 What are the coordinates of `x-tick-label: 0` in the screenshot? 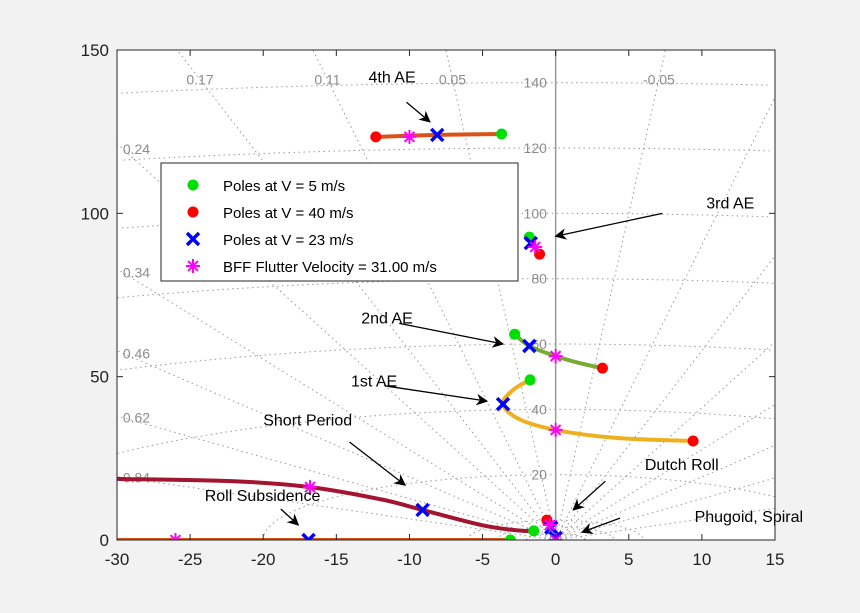 It's located at (555, 559).